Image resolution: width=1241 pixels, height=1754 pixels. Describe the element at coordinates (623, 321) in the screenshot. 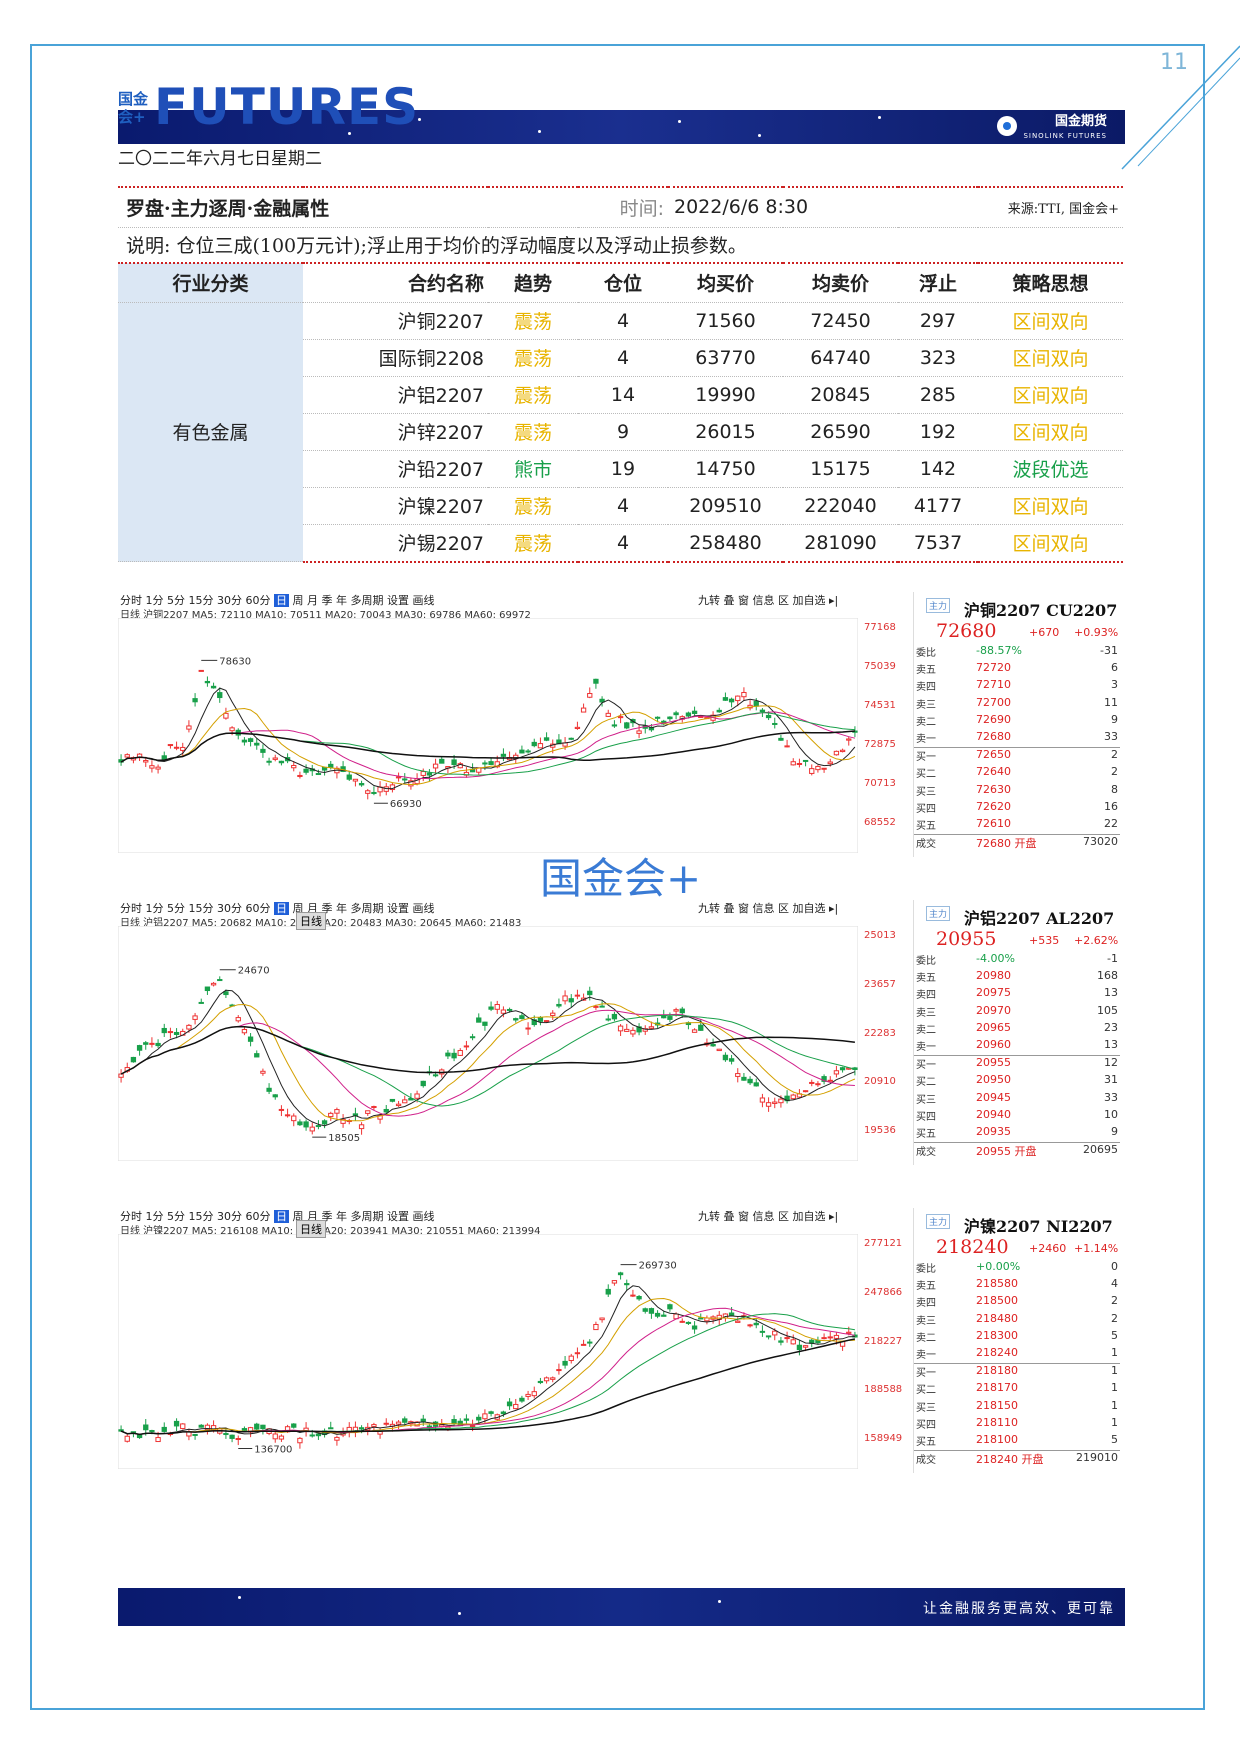

I see `position-cell: 4` at that location.